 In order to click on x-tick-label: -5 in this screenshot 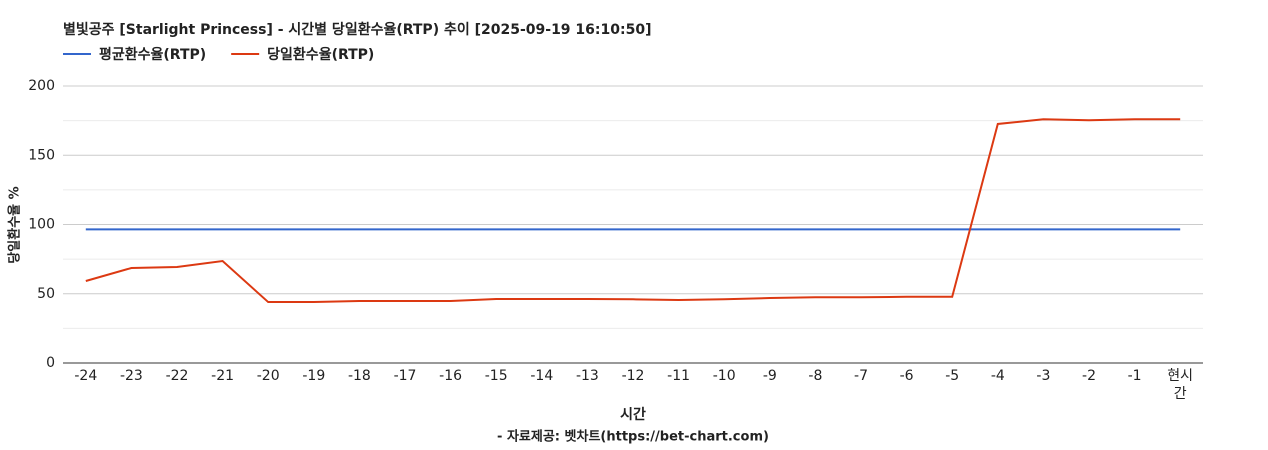, I will do `click(952, 376)`.